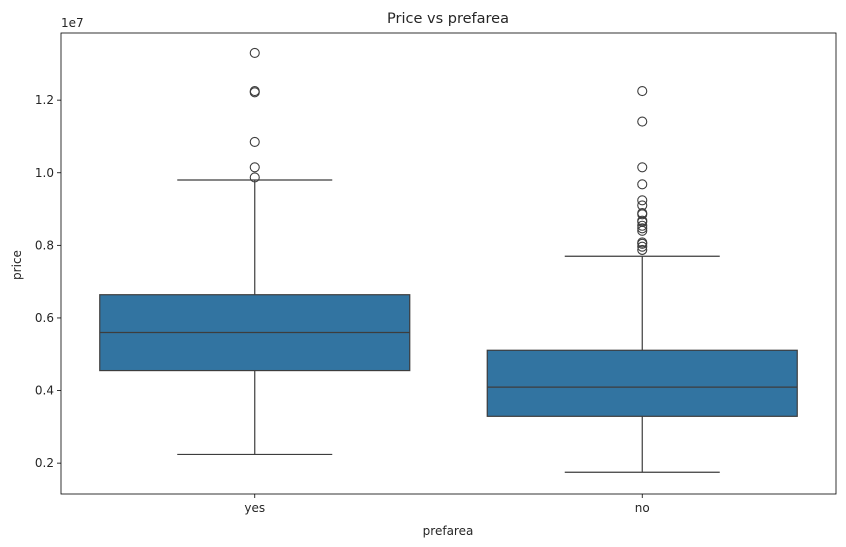 The image size is (846, 547). What do you see at coordinates (642, 383) in the screenshot?
I see `box-no` at bounding box center [642, 383].